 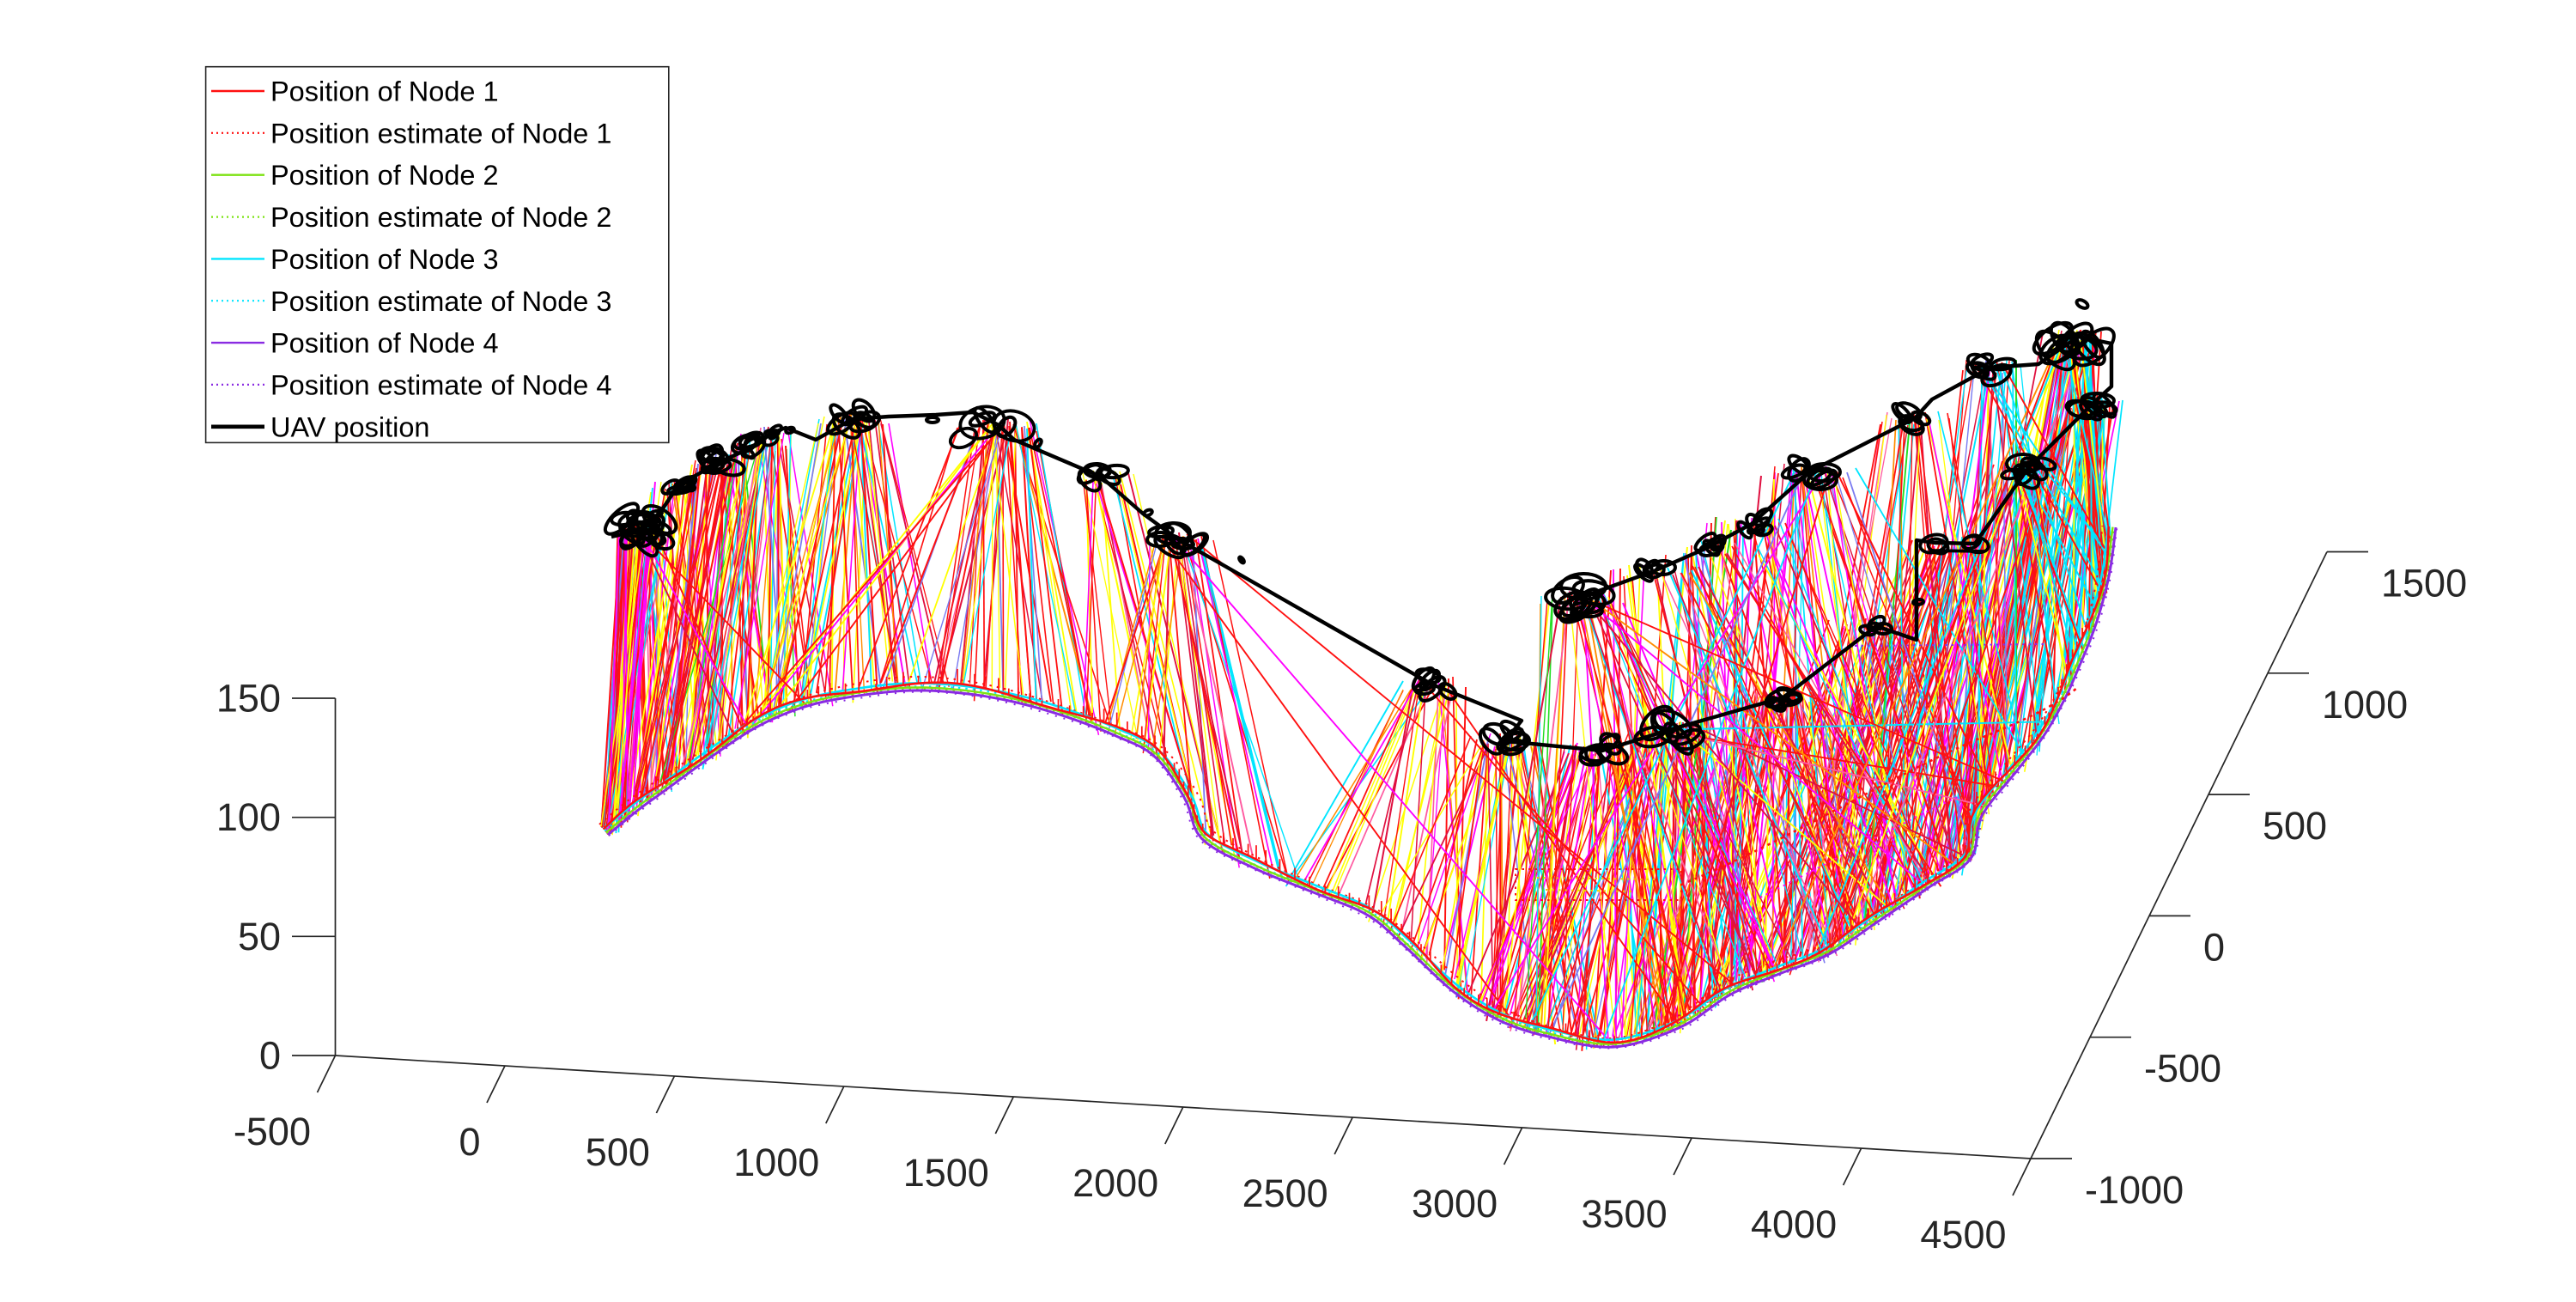 I want to click on svg-text: Position estimate of Node 2, so click(x=441, y=217).